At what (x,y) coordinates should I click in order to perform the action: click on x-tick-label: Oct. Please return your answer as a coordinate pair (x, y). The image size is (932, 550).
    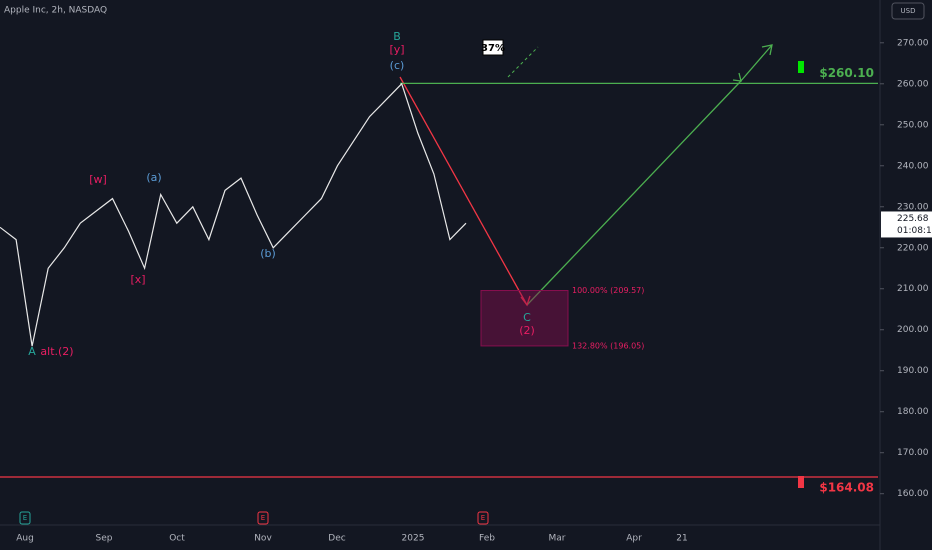
    Looking at the image, I should click on (177, 539).